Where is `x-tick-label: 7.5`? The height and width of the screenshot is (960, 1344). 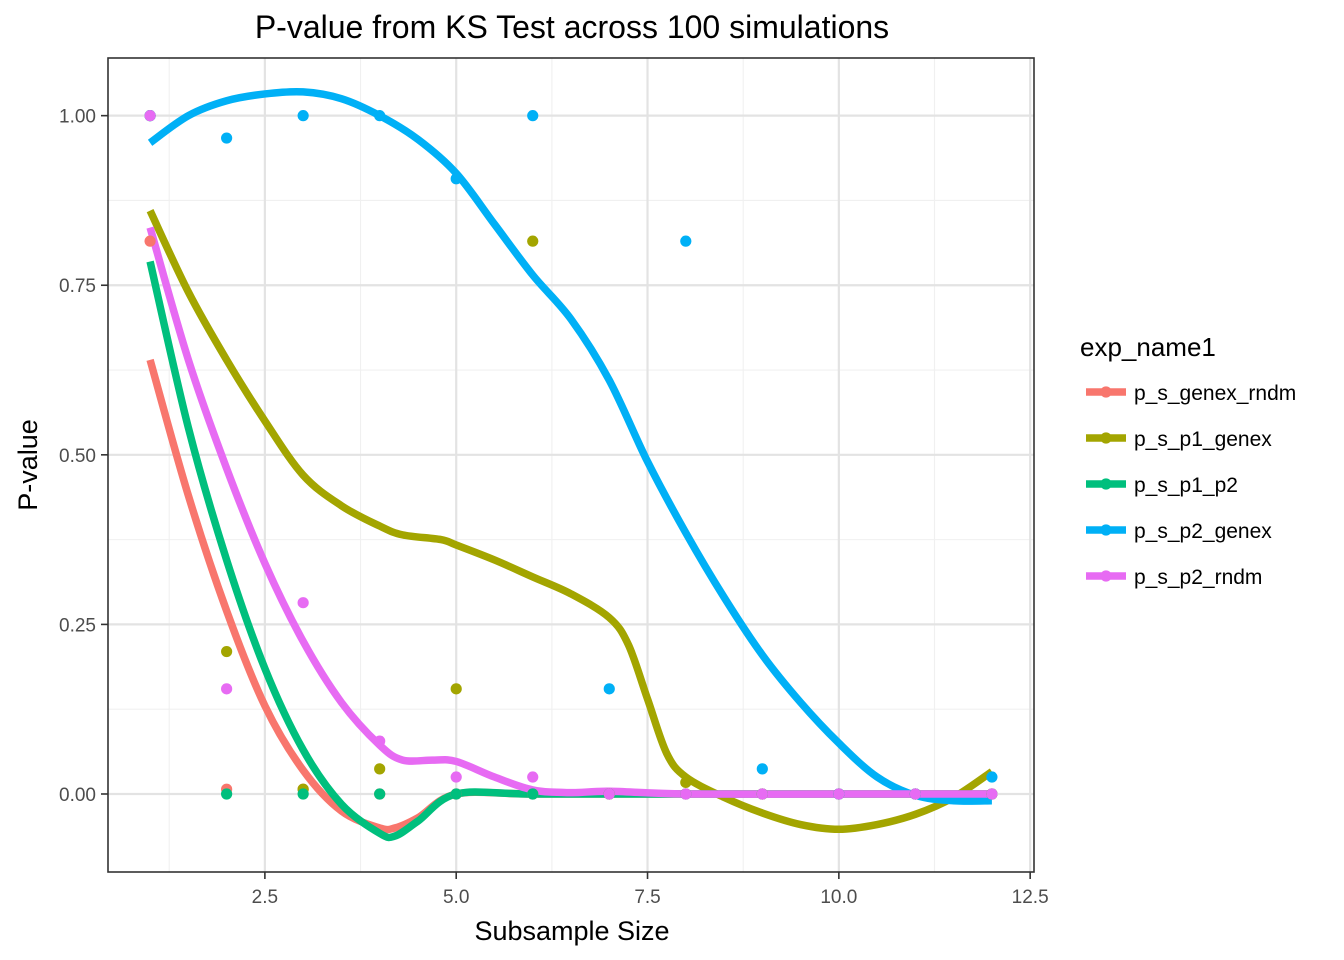
x-tick-label: 7.5 is located at coordinates (647, 897).